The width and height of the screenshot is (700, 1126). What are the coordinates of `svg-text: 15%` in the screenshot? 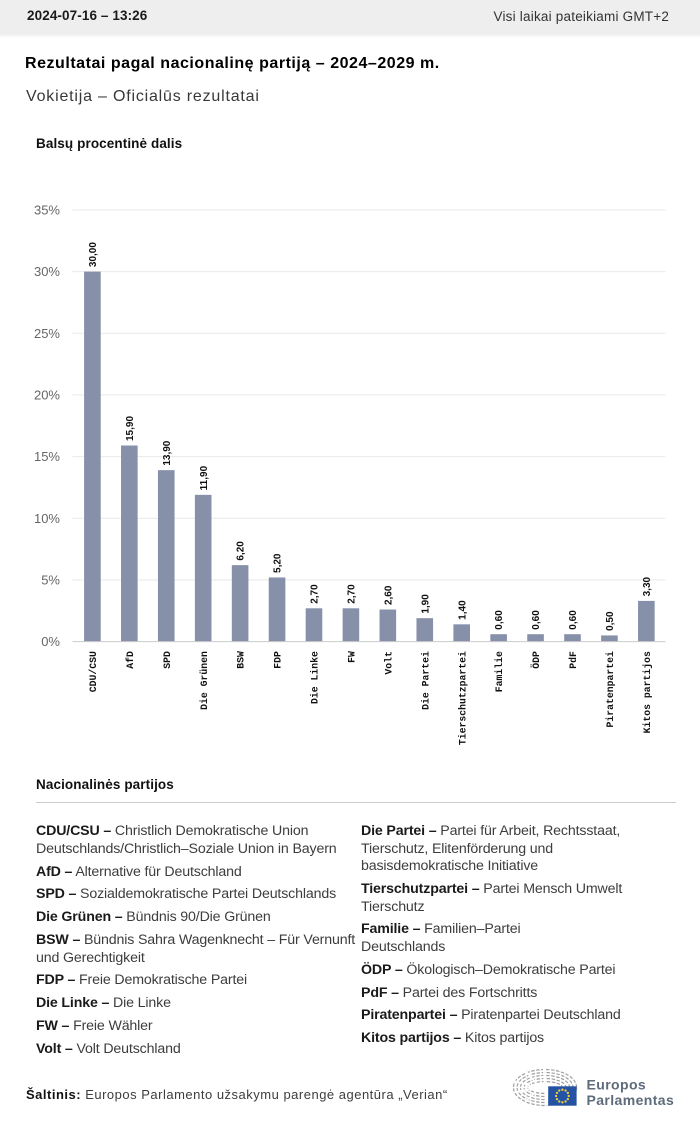 It's located at (47, 456).